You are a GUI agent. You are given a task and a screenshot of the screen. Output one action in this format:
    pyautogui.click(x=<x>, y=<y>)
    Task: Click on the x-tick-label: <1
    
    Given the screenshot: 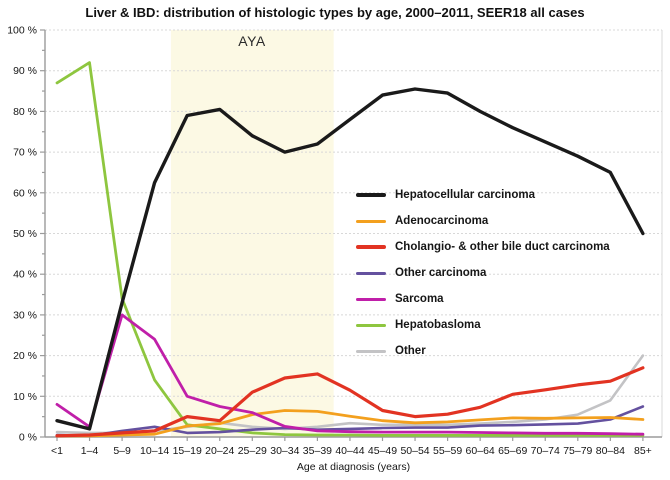 What is the action you would take?
    pyautogui.click(x=57, y=451)
    